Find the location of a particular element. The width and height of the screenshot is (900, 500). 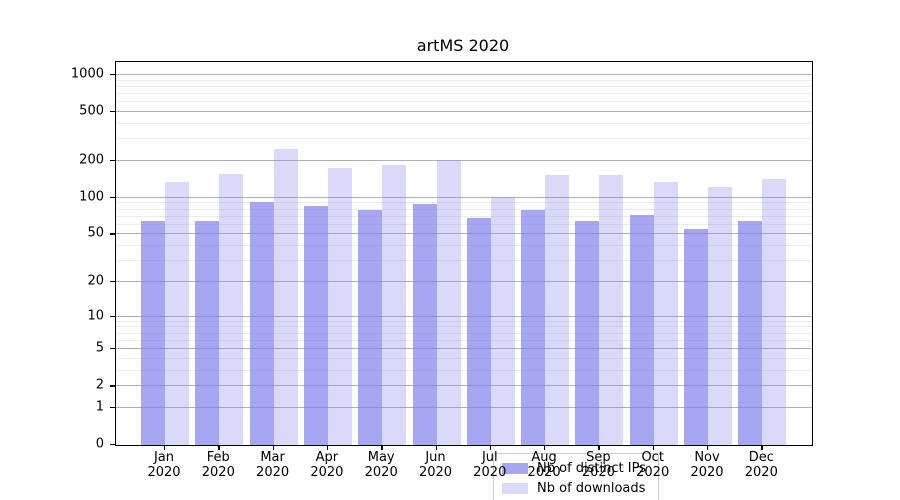

x-tick-mark-apr is located at coordinates (327, 447).